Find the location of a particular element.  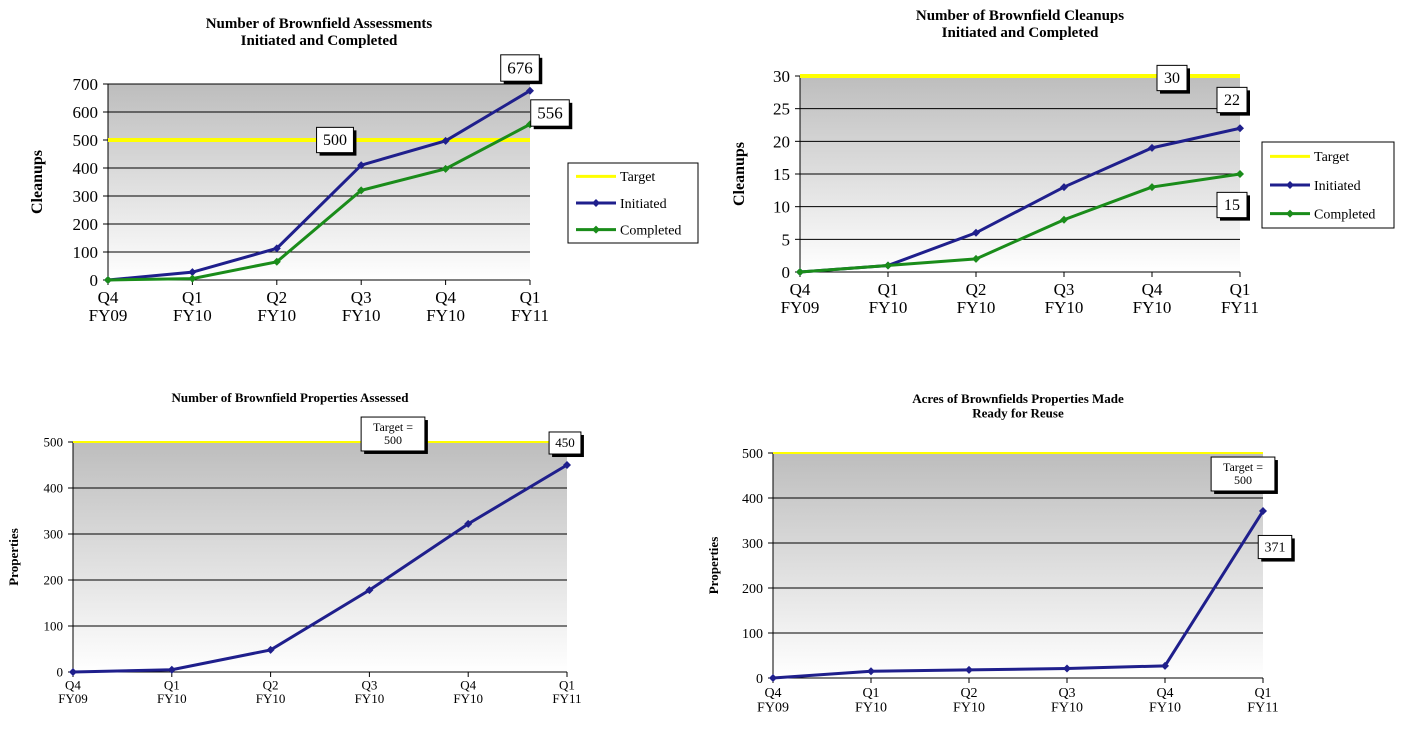

legend: Target Initiated Completed is located at coordinates (633, 203).